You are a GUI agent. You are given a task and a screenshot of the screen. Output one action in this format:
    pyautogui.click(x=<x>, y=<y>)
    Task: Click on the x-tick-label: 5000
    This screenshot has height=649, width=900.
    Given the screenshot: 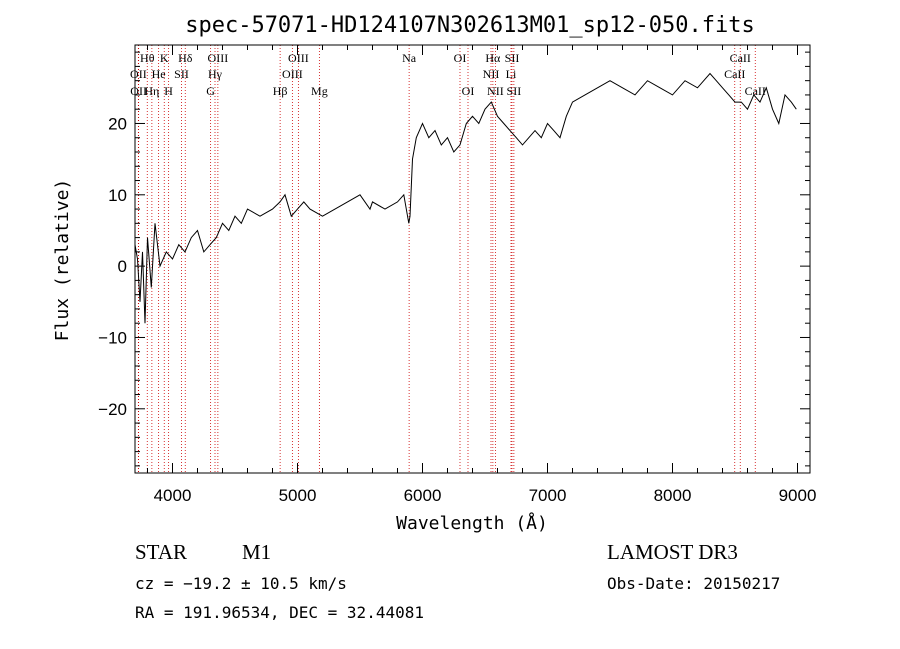 What is the action you would take?
    pyautogui.click(x=298, y=495)
    